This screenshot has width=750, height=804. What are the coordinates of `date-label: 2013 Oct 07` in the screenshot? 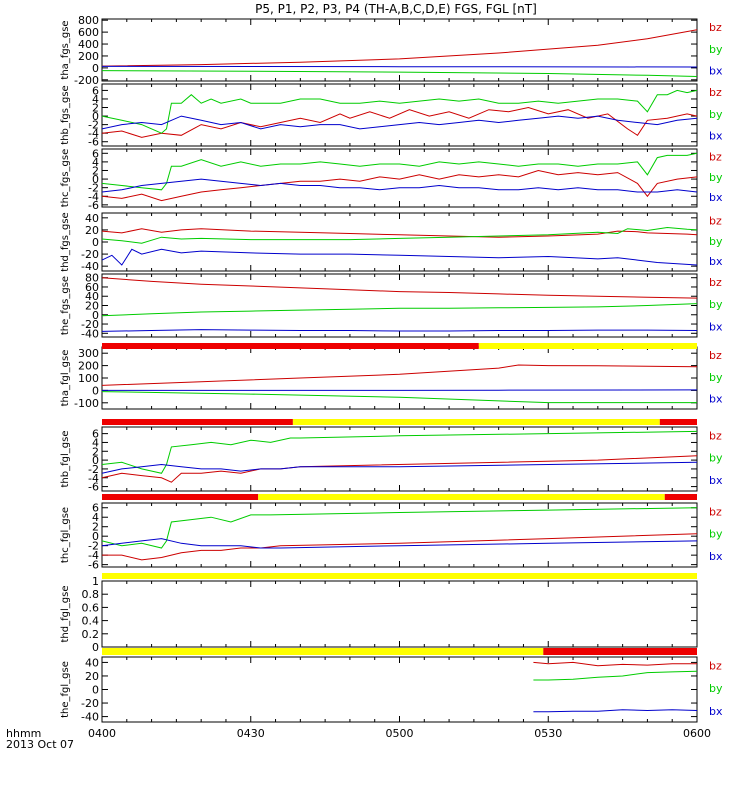 It's located at (40, 744).